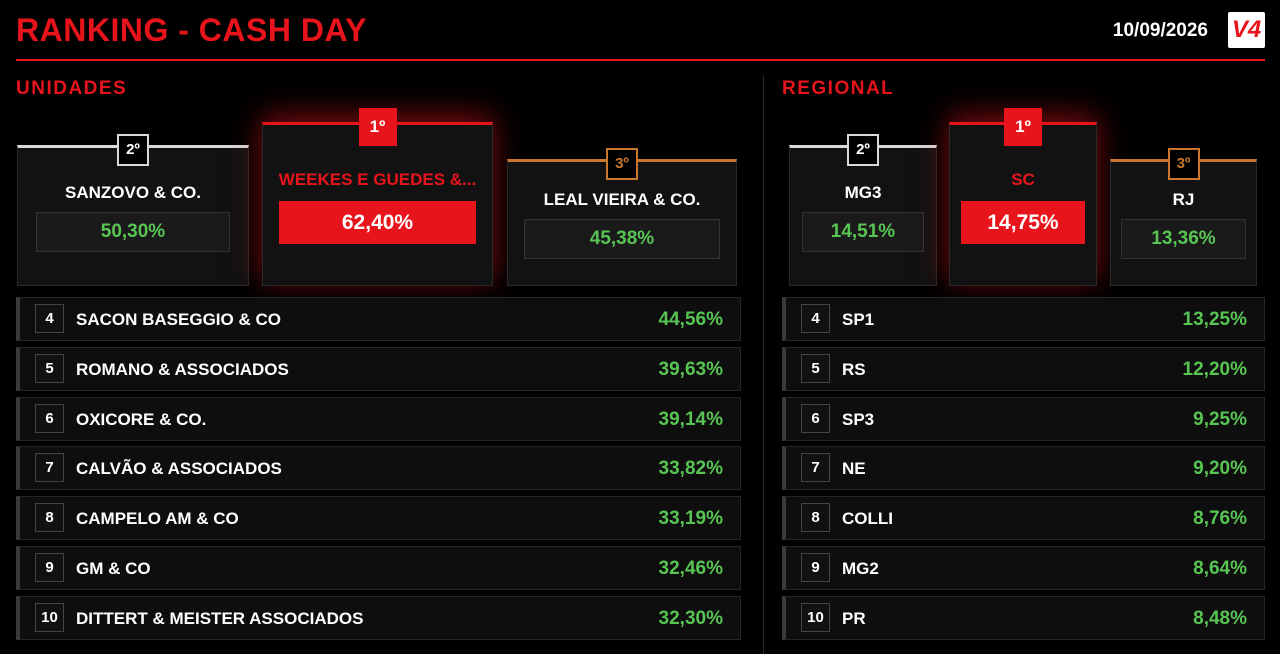 Image resolution: width=1280 pixels, height=654 pixels. I want to click on podium-value: 13,36%, so click(1183, 239).